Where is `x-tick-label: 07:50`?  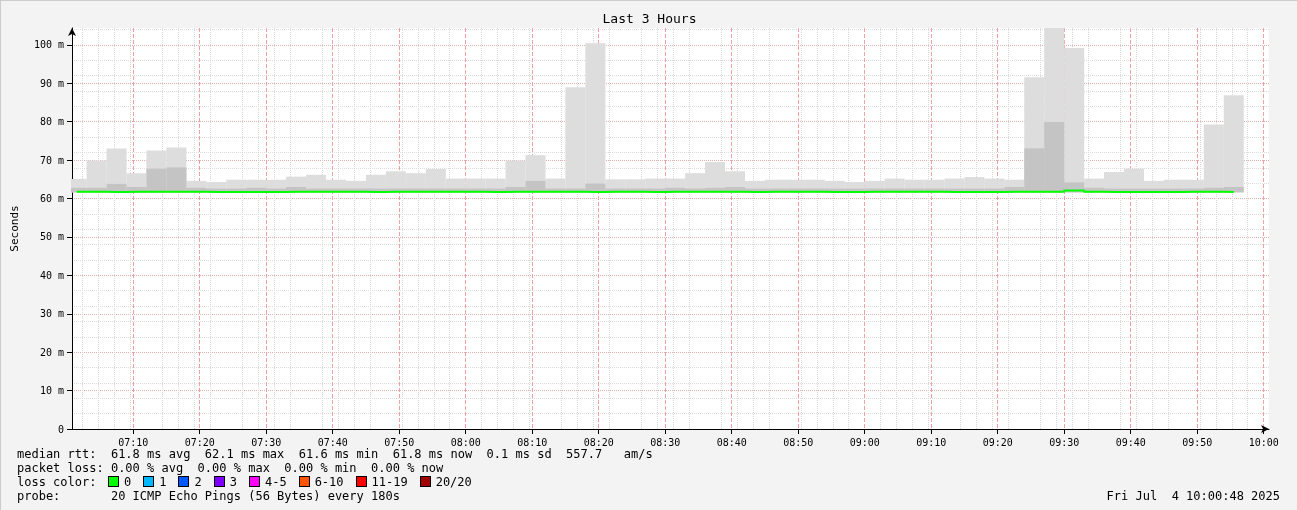
x-tick-label: 07:50 is located at coordinates (399, 442).